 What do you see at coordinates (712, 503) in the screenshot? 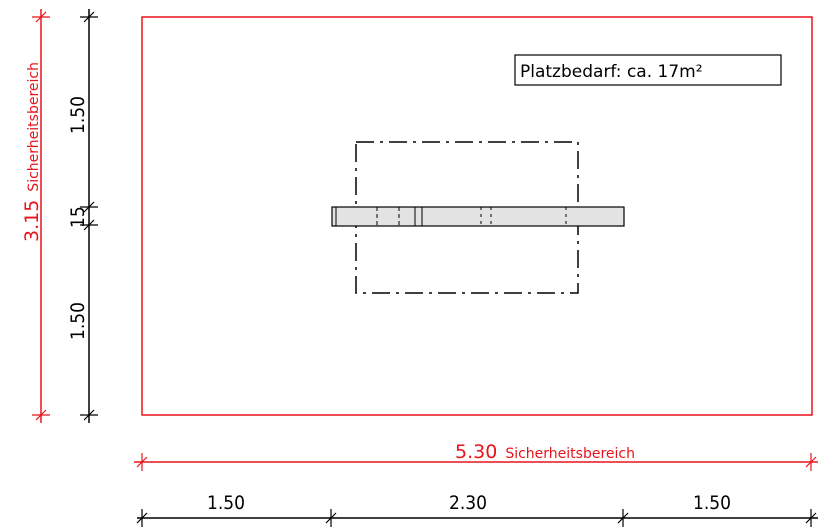
I see `bottom-dim-right: 1.50` at bounding box center [712, 503].